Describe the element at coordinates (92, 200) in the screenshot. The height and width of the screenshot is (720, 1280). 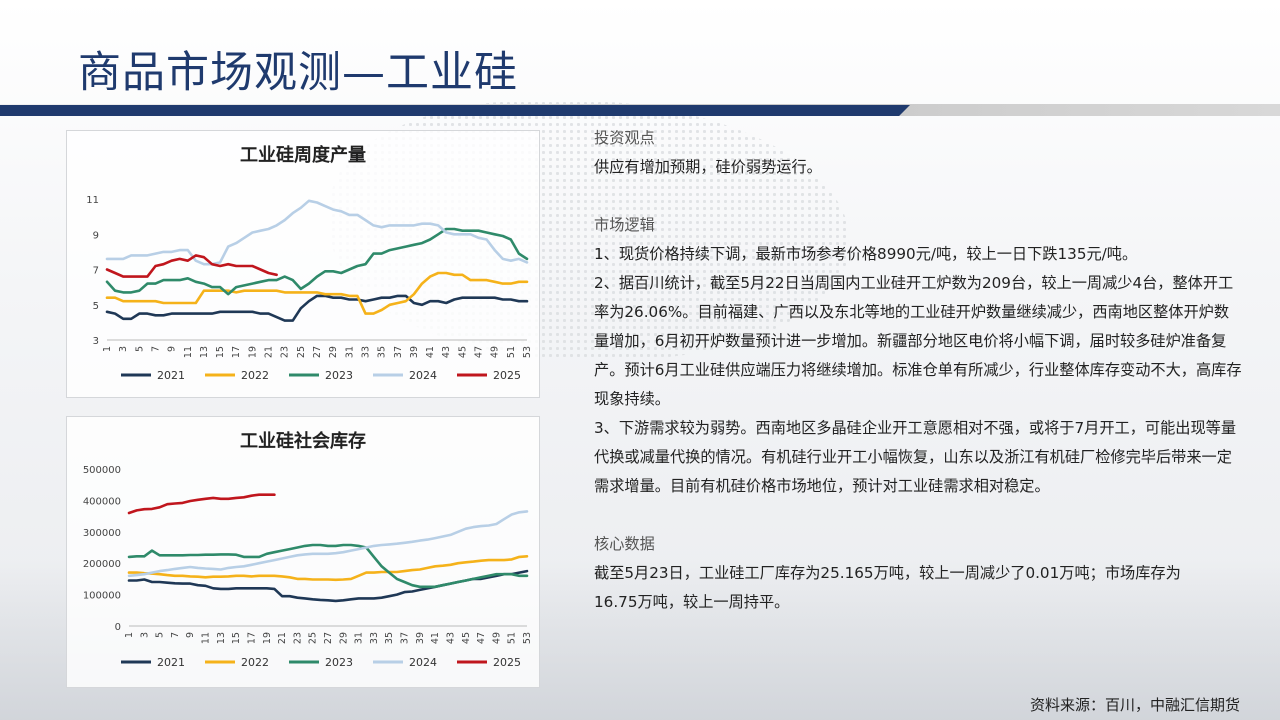
I see `y-tick-label: 11` at that location.